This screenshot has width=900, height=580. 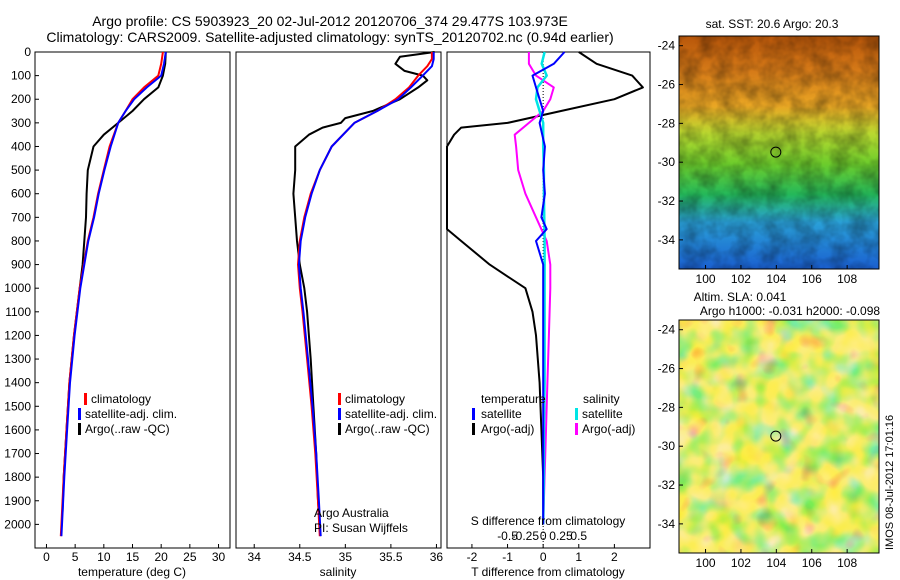 What do you see at coordinates (507, 536) in the screenshot?
I see `s-difference-tick-label: -0.5` at bounding box center [507, 536].